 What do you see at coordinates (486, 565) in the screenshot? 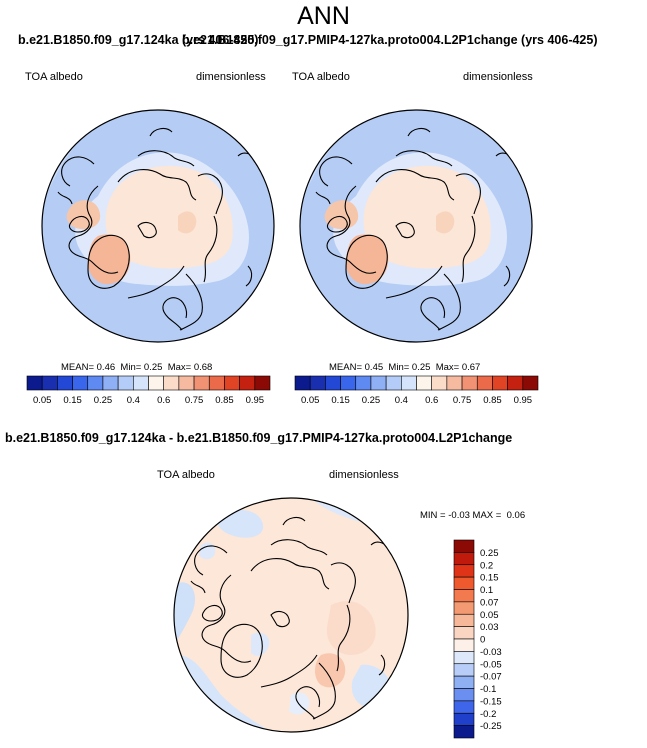
I see `colorbar-tick-label: 0.2` at bounding box center [486, 565].